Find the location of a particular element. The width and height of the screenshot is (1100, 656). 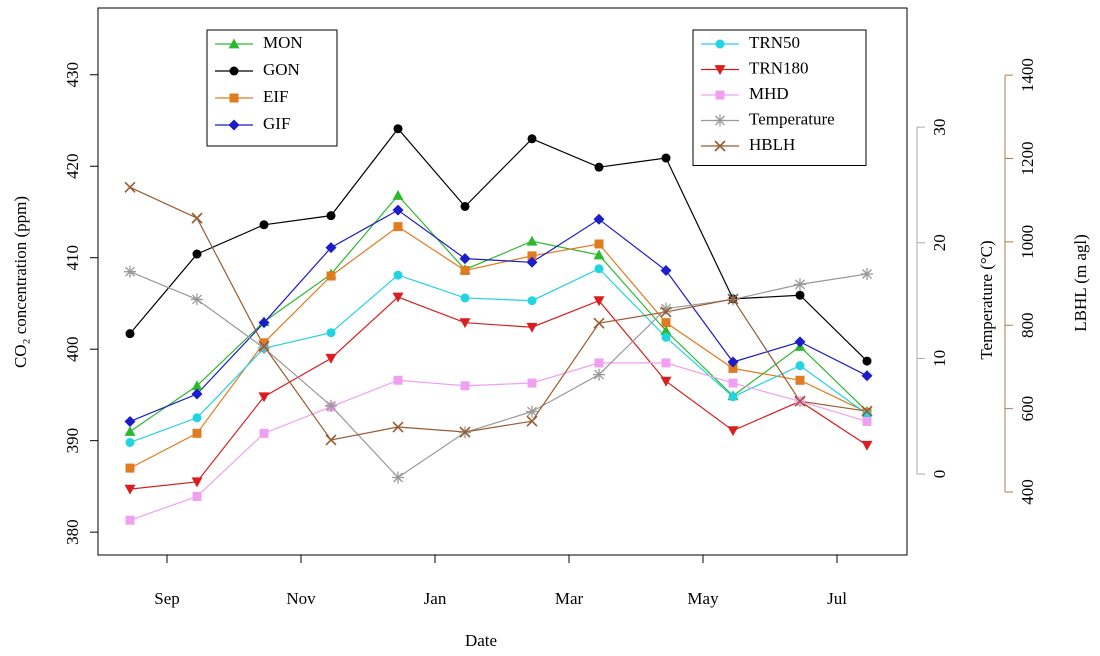

x-axis-title: Date is located at coordinates (481, 640).